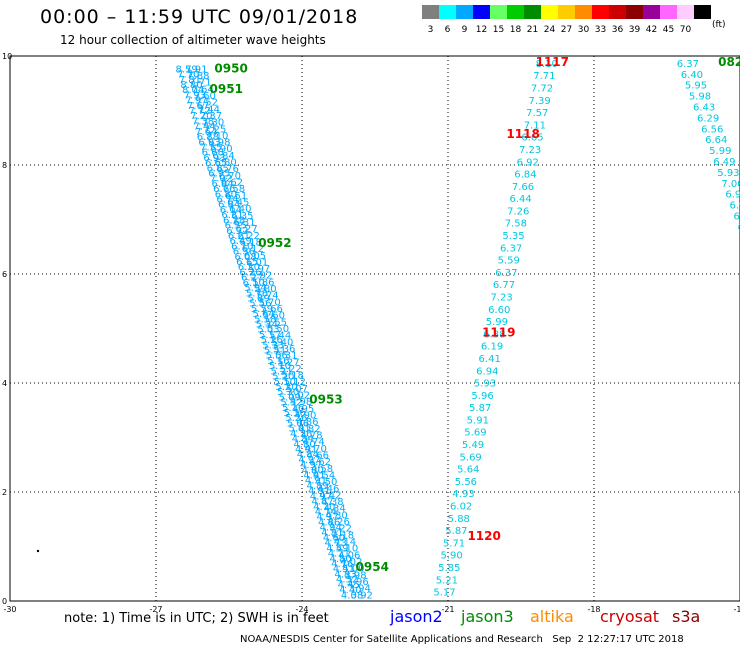  Describe the element at coordinates (214, 158) in the screenshot. I see `swh-value: 6.93` at that location.